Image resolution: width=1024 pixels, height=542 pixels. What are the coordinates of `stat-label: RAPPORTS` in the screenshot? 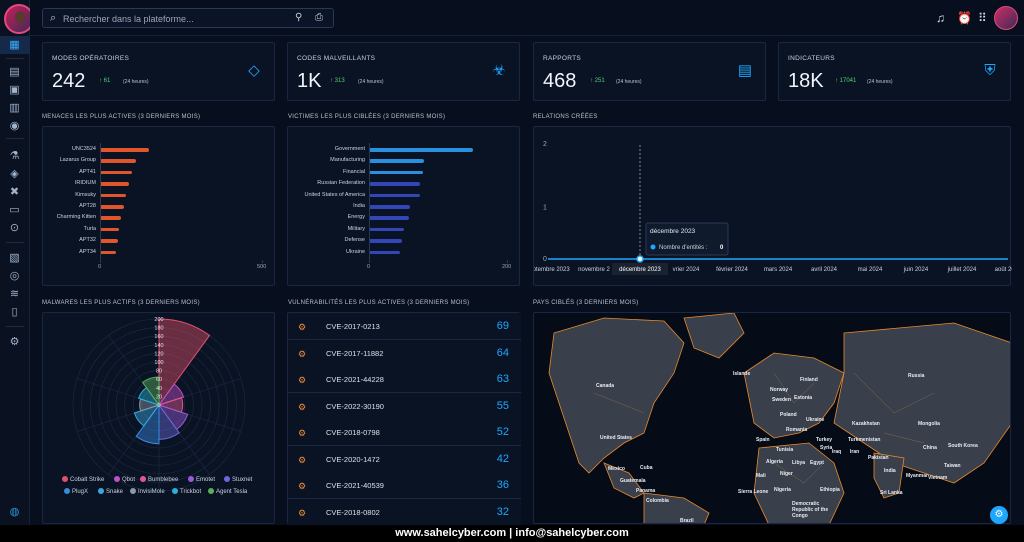 It's located at (562, 58).